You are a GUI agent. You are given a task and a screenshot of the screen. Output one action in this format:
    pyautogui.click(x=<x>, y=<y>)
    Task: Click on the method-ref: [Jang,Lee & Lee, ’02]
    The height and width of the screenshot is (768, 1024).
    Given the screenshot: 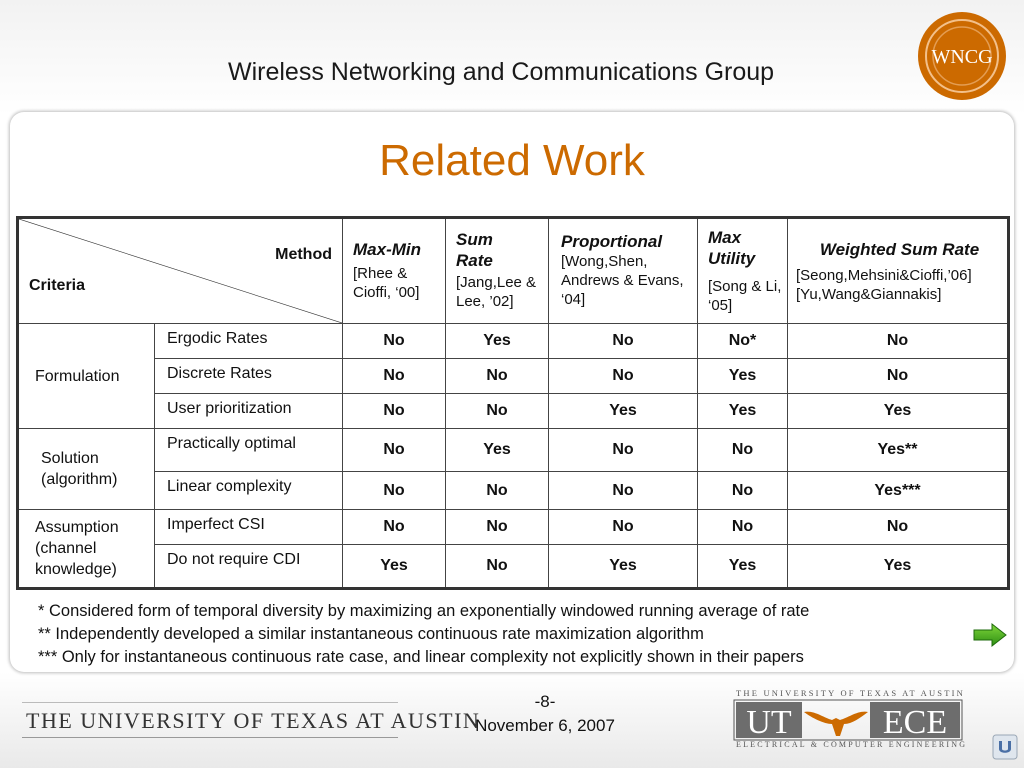 What is the action you would take?
    pyautogui.click(x=496, y=292)
    